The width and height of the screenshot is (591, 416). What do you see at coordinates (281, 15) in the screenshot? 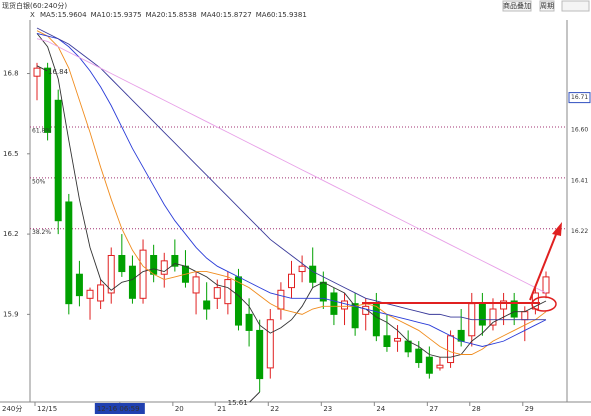
I see `legend-entry: MA60:15.9381` at bounding box center [281, 15].